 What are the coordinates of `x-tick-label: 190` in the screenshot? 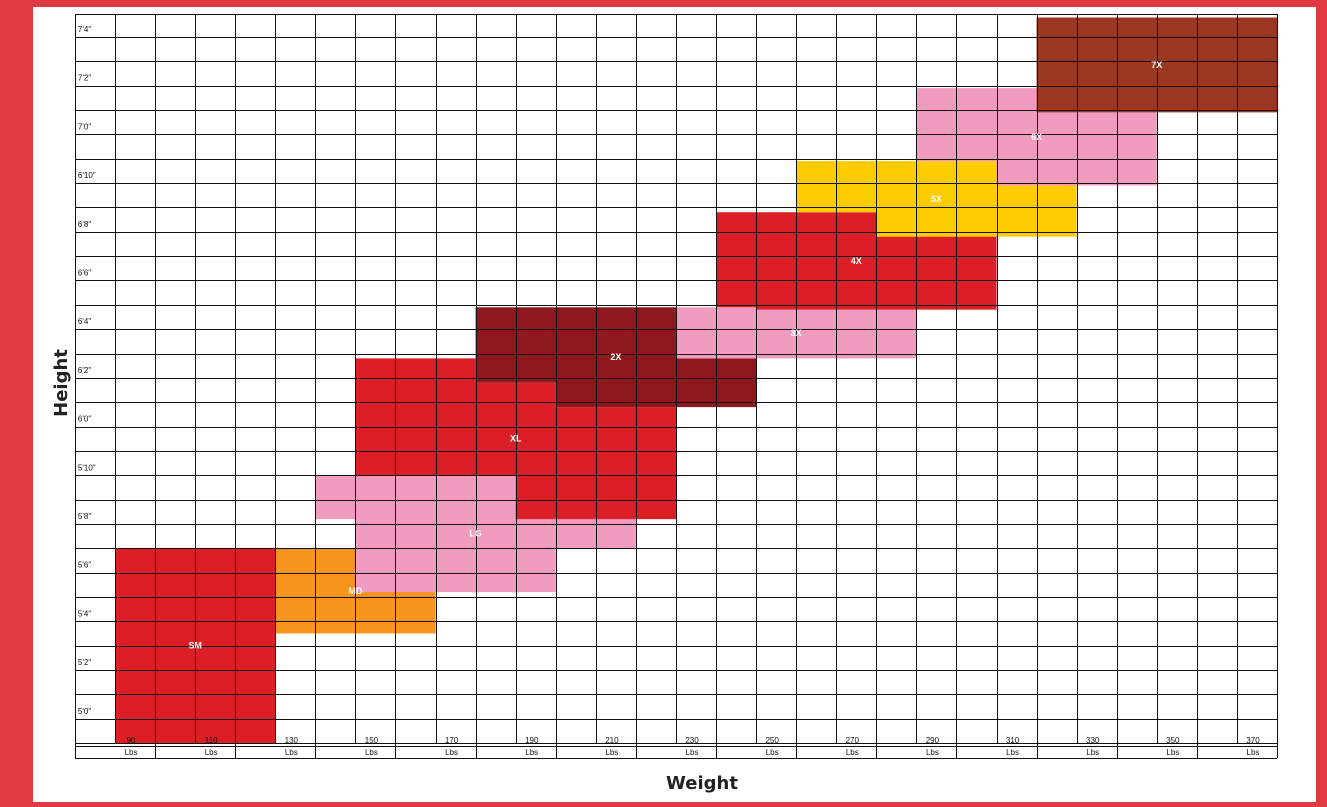 It's located at (532, 740).